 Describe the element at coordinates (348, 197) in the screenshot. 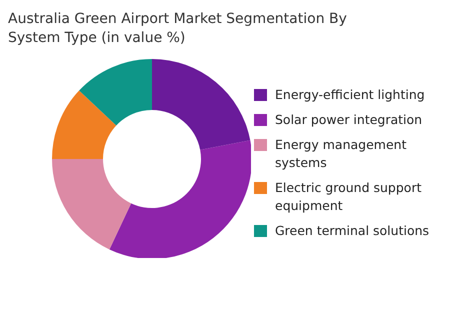

I see `legend-label: Electric ground support equipment` at that location.